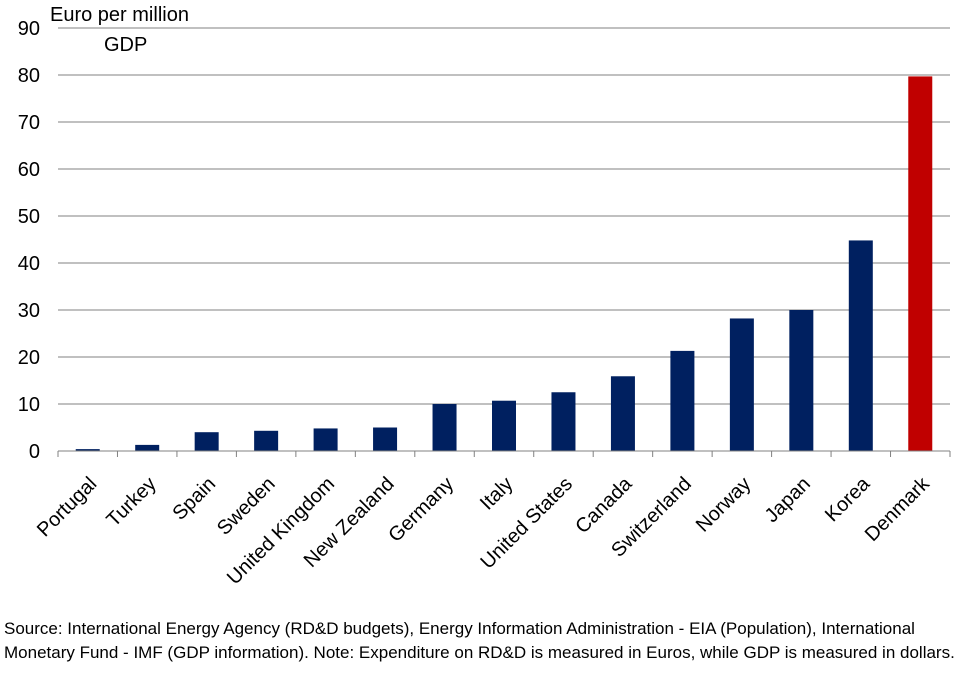  What do you see at coordinates (194, 499) in the screenshot?
I see `x-tick-label: Spain` at bounding box center [194, 499].